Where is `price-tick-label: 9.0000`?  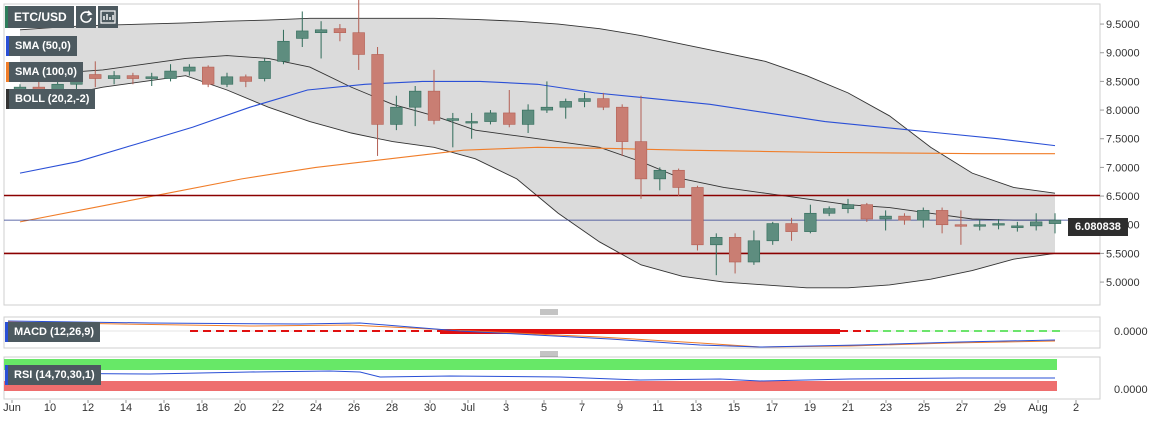
price-tick-label: 9.0000 is located at coordinates (1123, 54).